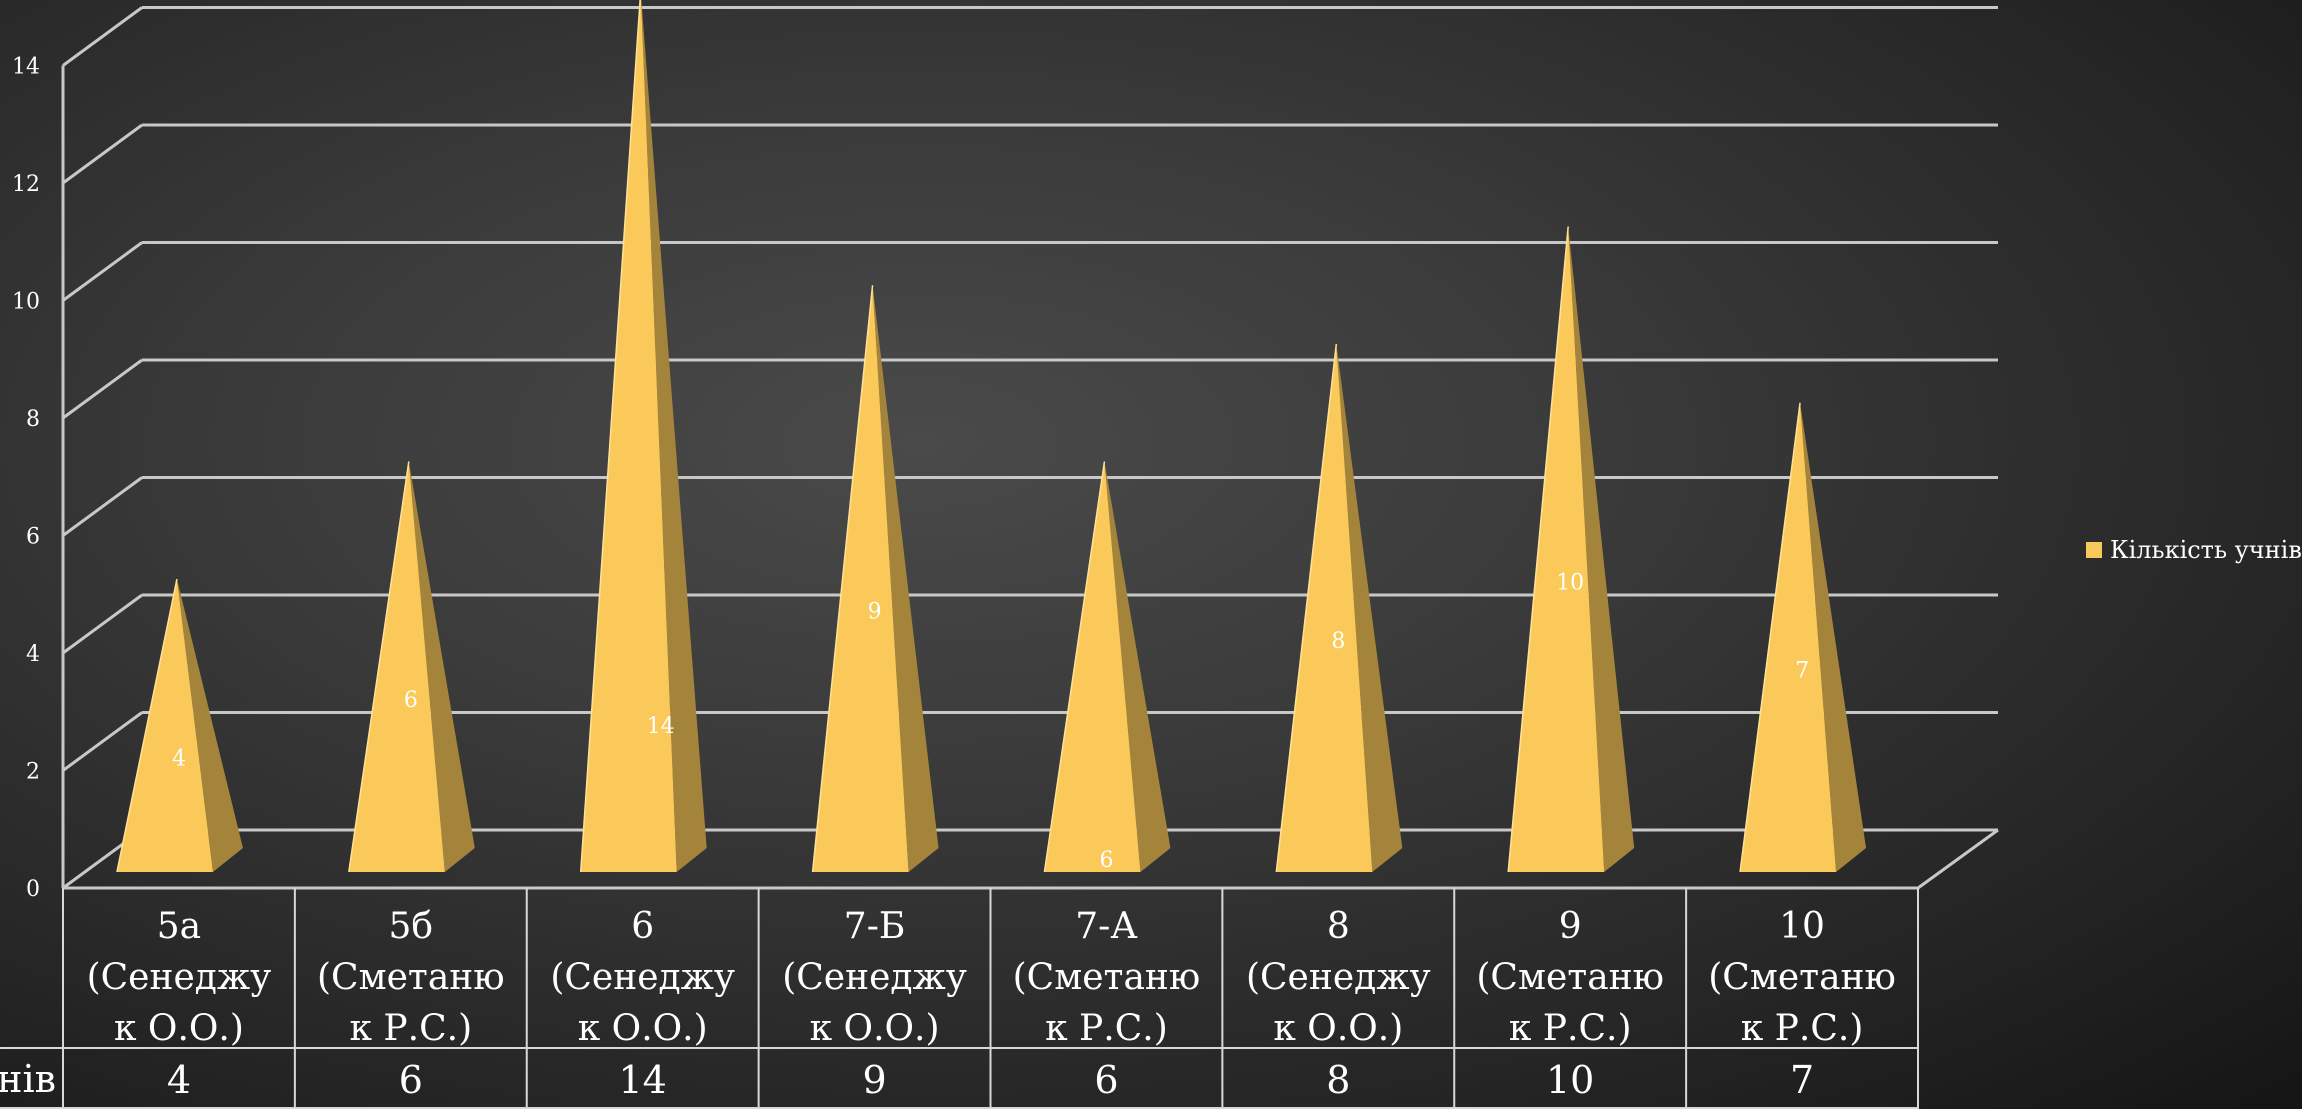 This screenshot has width=2302, height=1109. Describe the element at coordinates (2094, 550) in the screenshot. I see `legend-swatch` at that location.